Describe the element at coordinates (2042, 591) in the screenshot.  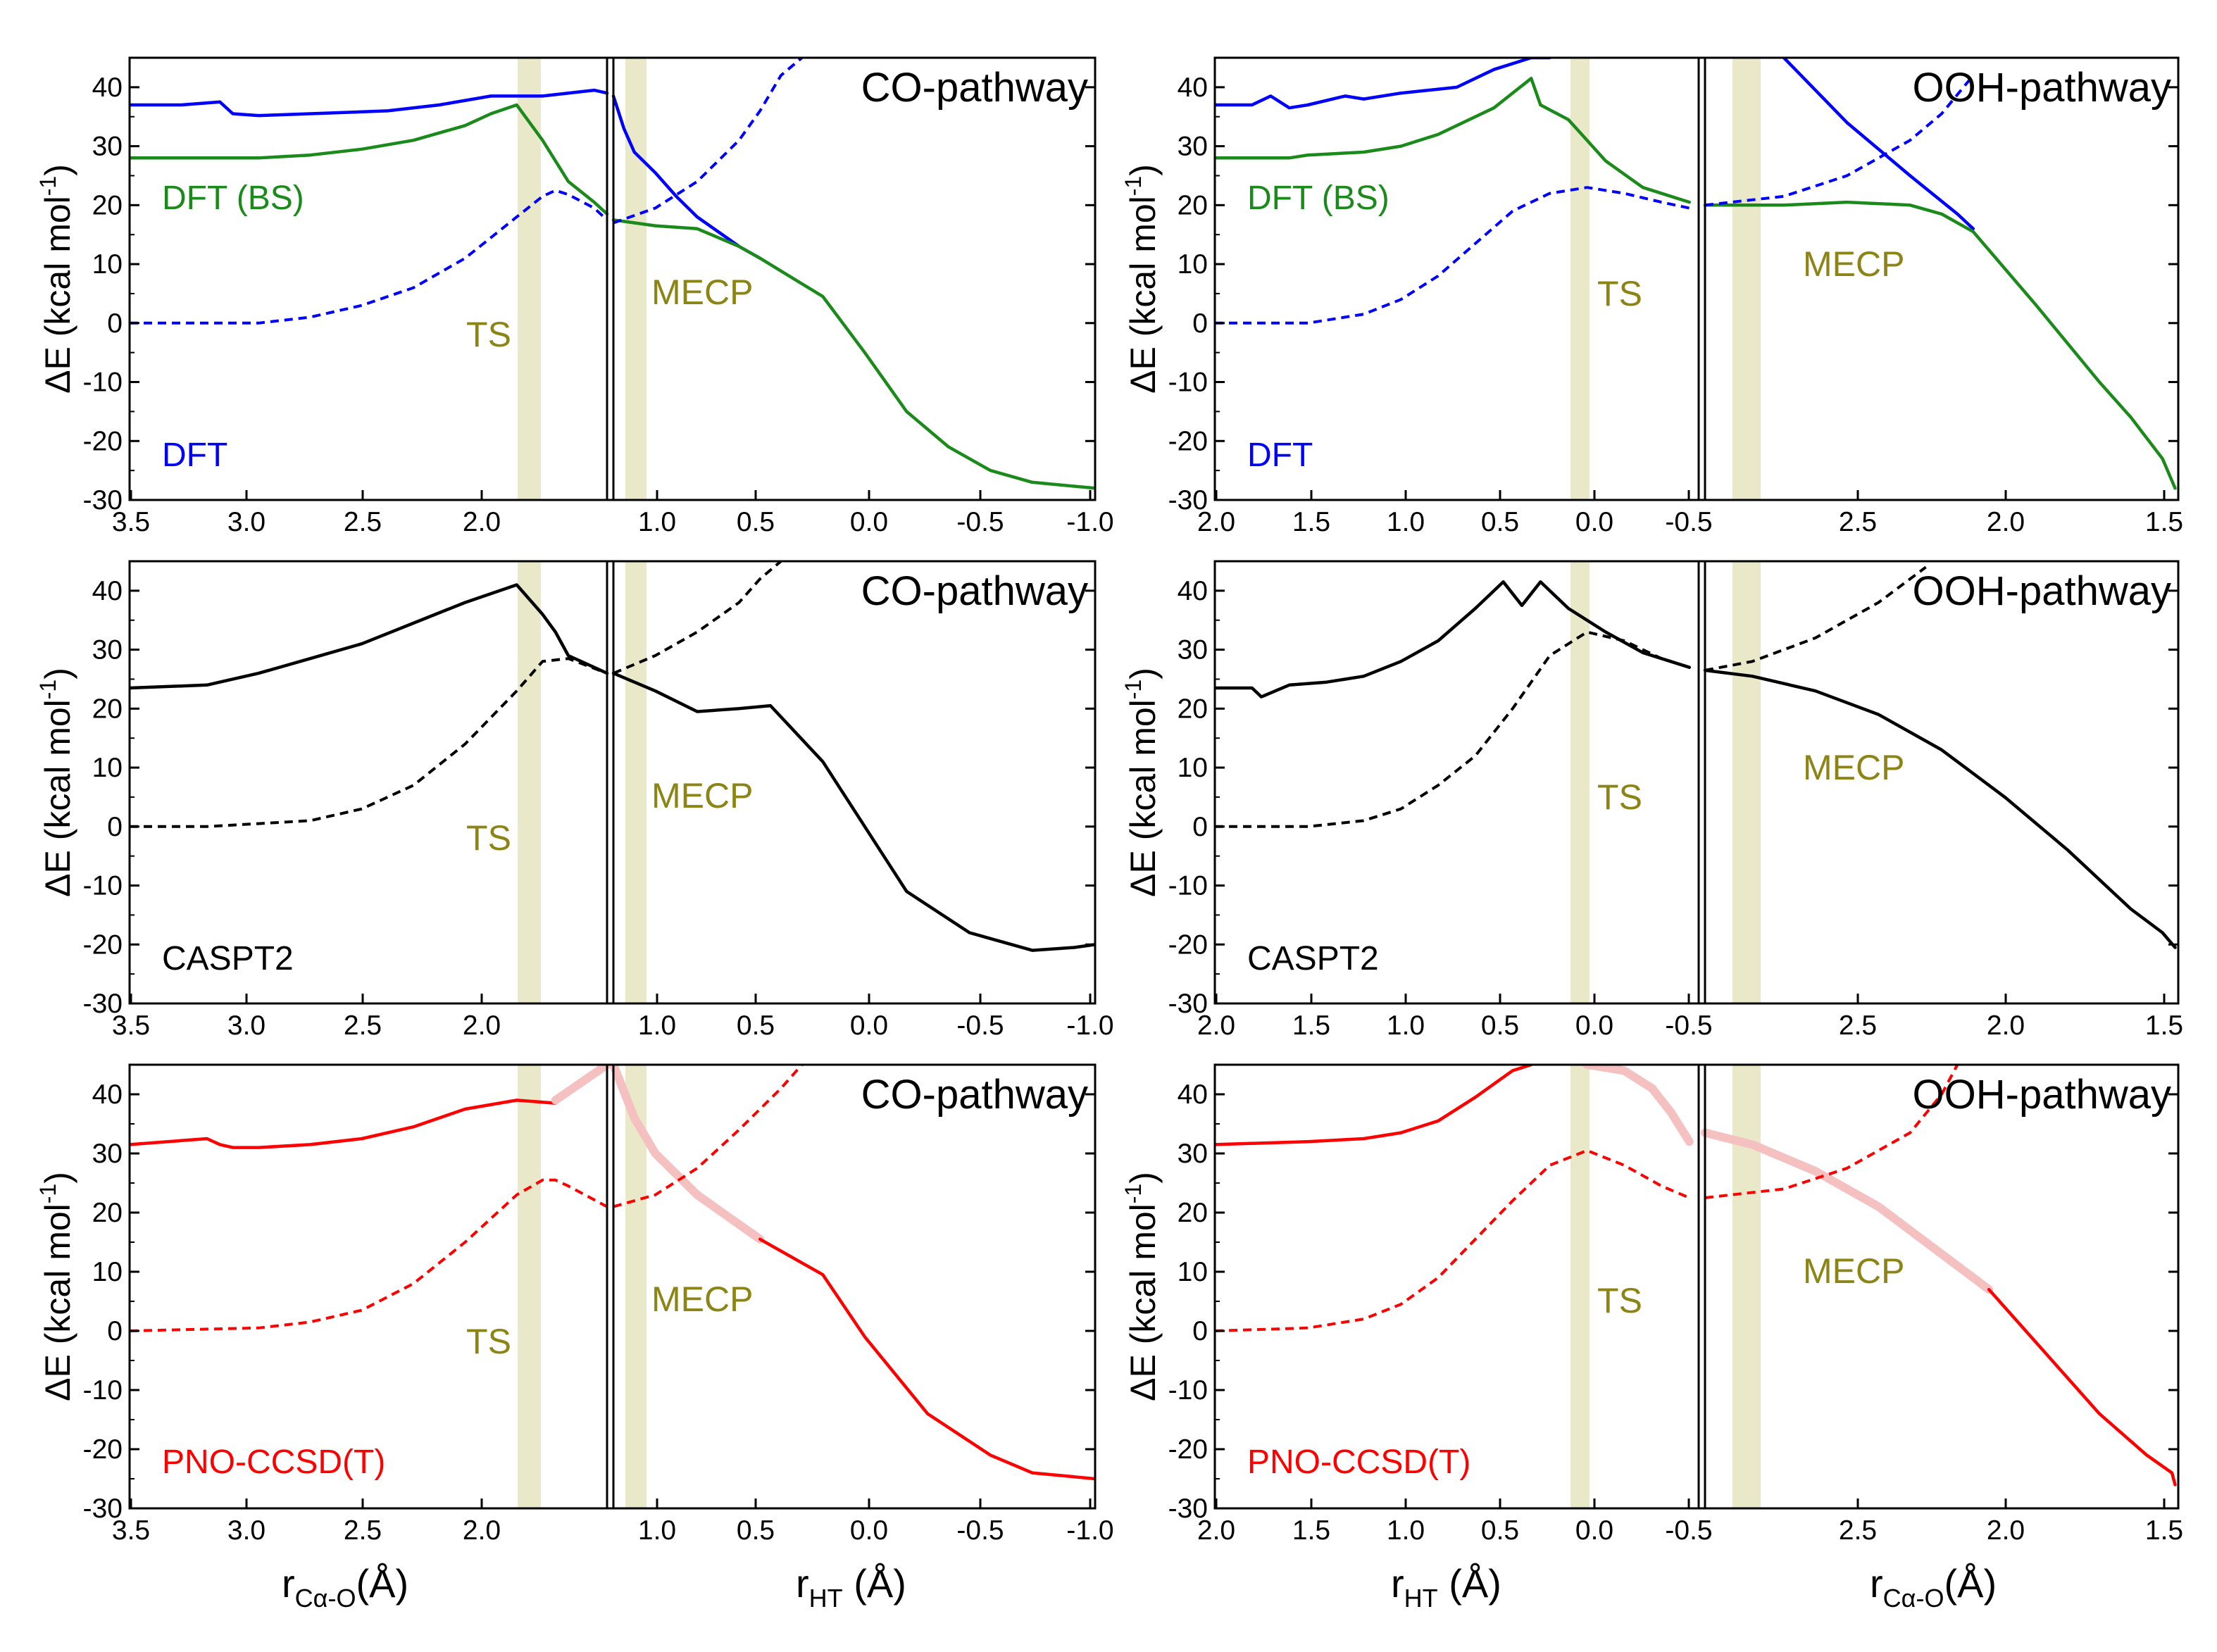
I see `pathway-title: OOH-pathway` at that location.